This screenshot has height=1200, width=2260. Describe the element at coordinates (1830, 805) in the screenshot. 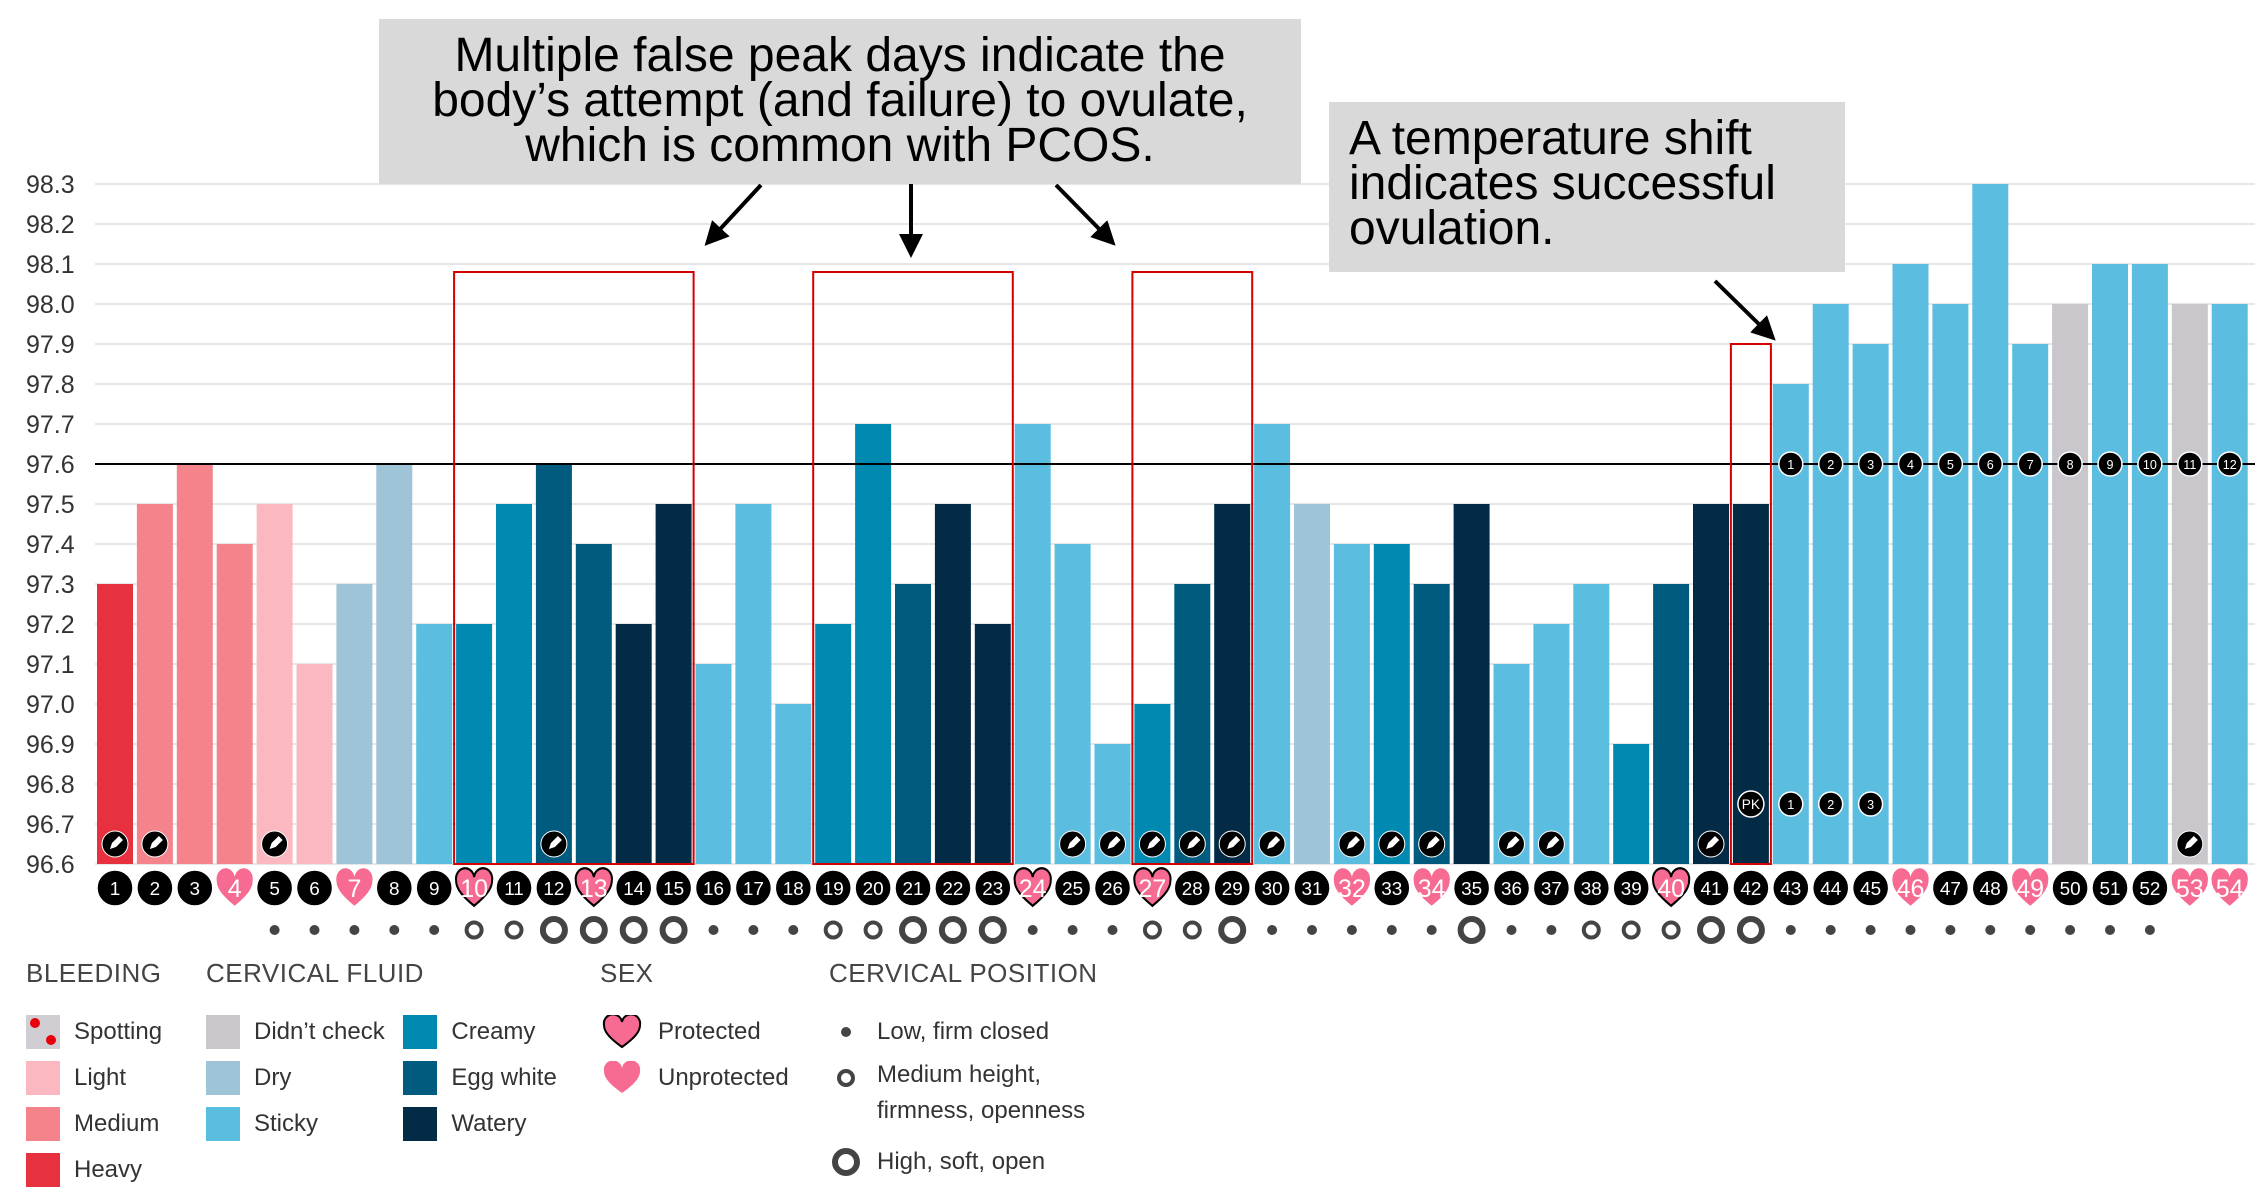

I see `count-badge: 2` at that location.